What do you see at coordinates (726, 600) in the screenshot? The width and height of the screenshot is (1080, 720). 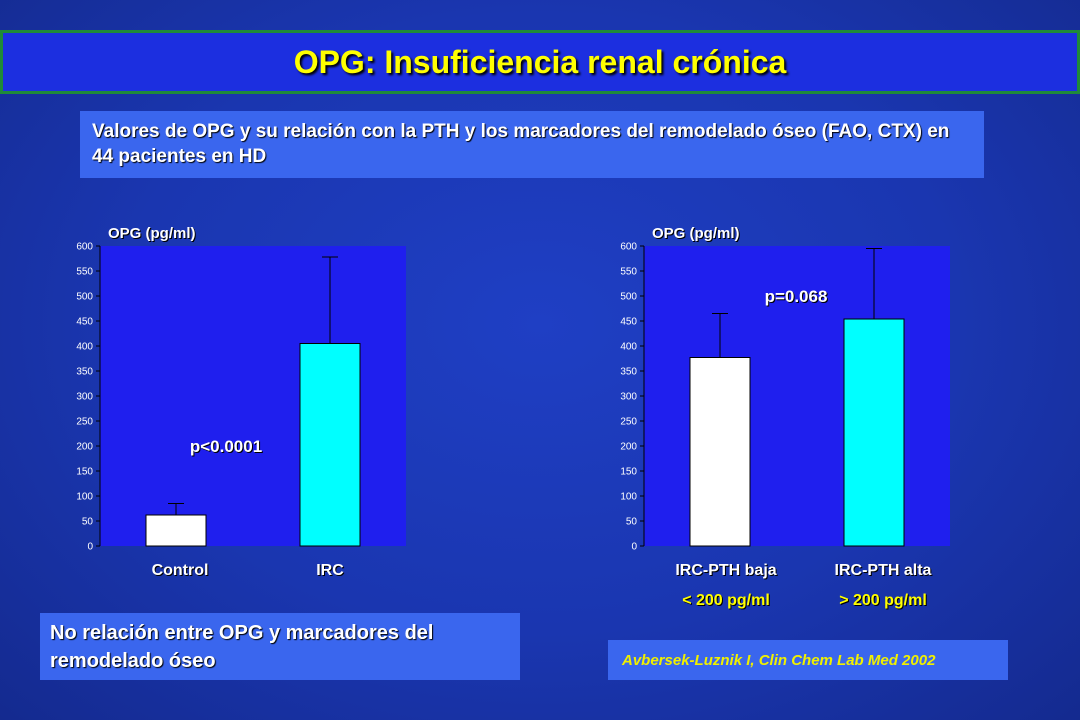 I see `category-sublabel: < 200 pg/ml` at bounding box center [726, 600].